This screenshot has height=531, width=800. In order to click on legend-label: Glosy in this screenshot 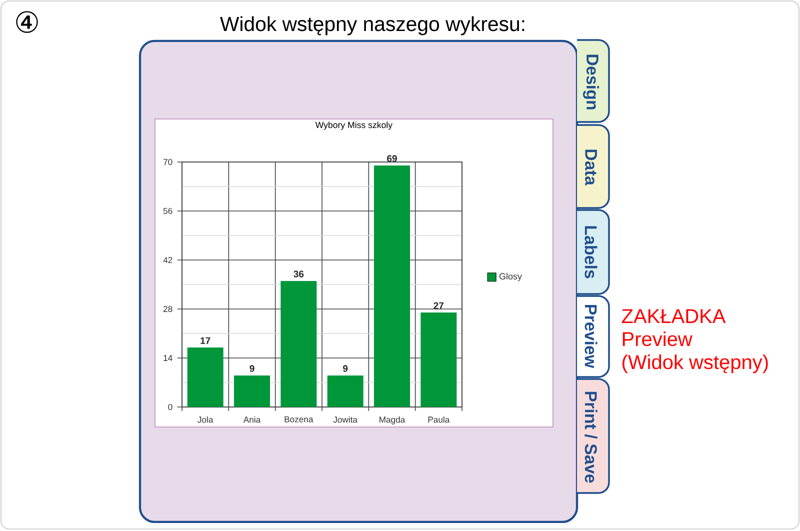, I will do `click(510, 277)`.